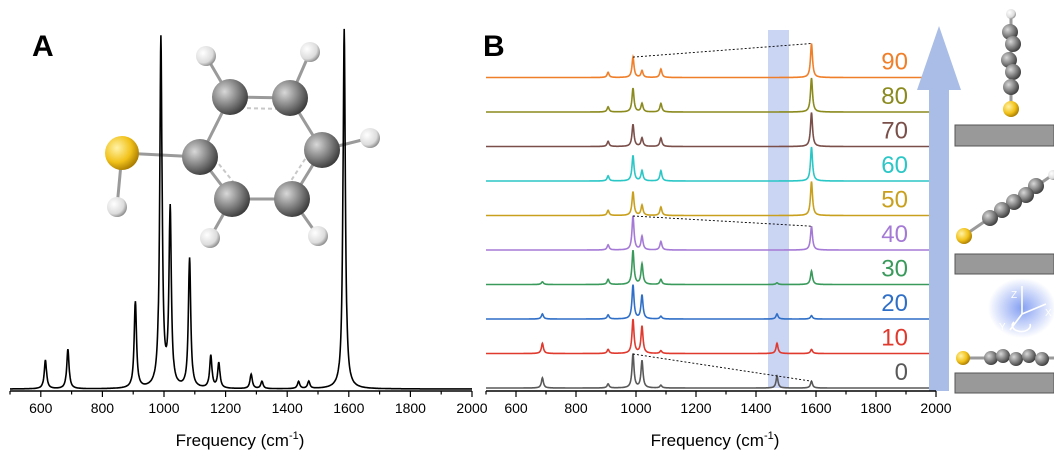 The height and width of the screenshot is (454, 1054). I want to click on series-label-60: 60, so click(894, 165).